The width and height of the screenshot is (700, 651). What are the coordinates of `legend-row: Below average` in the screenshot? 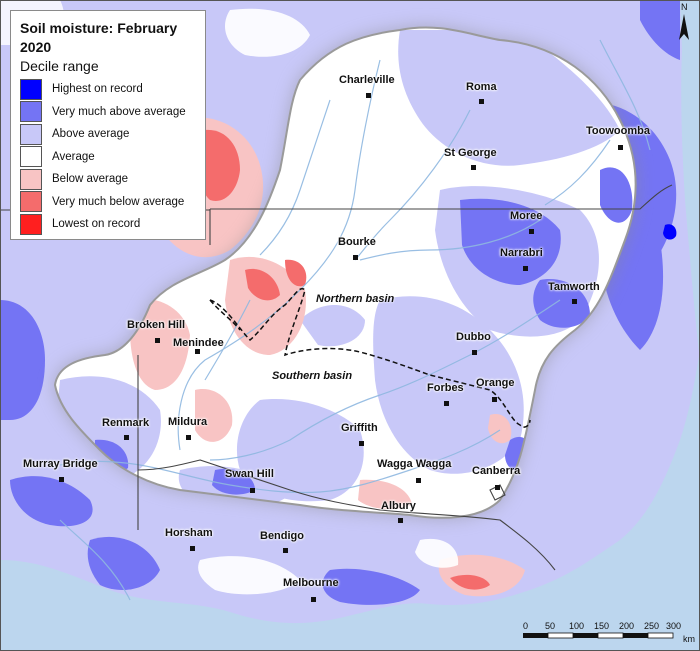 It's located at (112, 179).